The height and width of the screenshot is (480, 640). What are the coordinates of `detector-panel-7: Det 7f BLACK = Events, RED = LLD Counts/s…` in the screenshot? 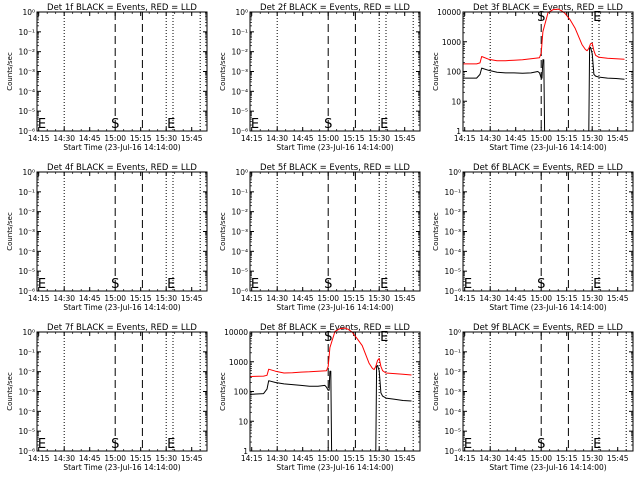 It's located at (107, 397).